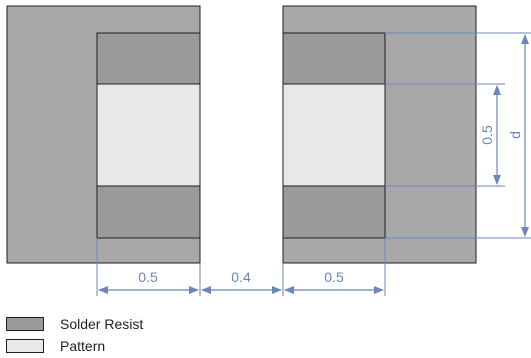  Describe the element at coordinates (148, 212) in the screenshot. I see `left-solder-resist-bottom` at that location.